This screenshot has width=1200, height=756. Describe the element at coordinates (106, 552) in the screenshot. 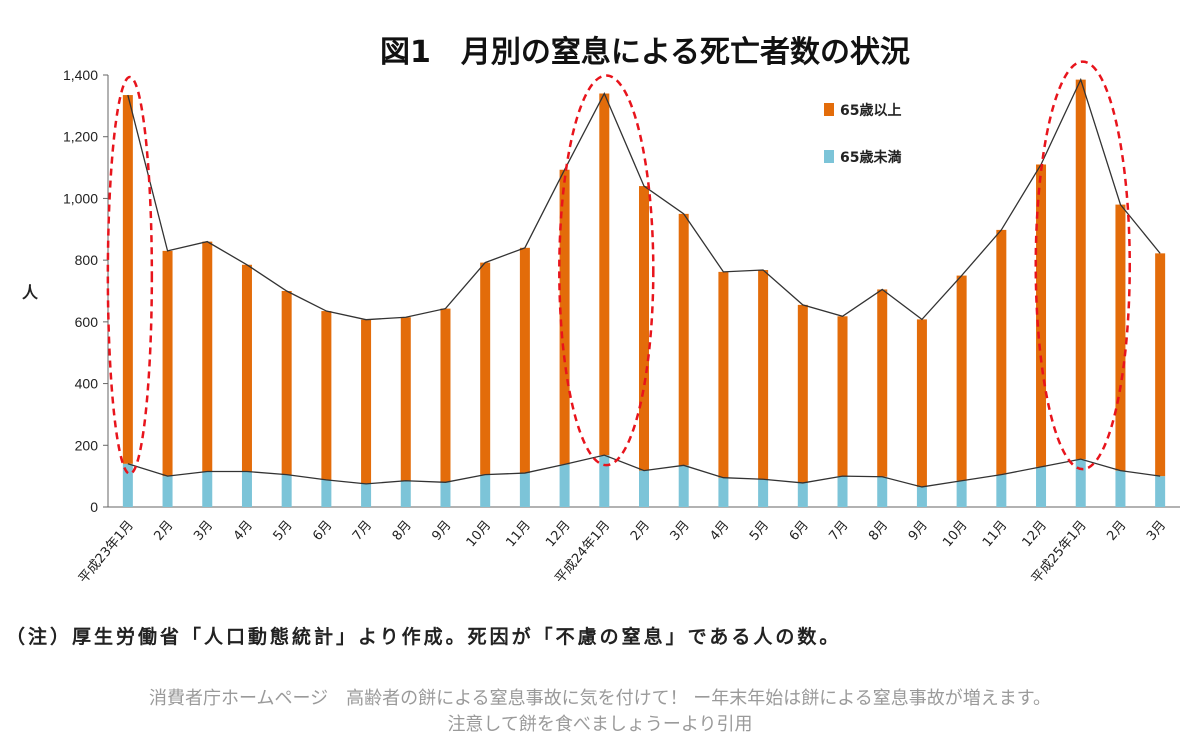

I see `x-tick-label: 平成23年1月` at that location.